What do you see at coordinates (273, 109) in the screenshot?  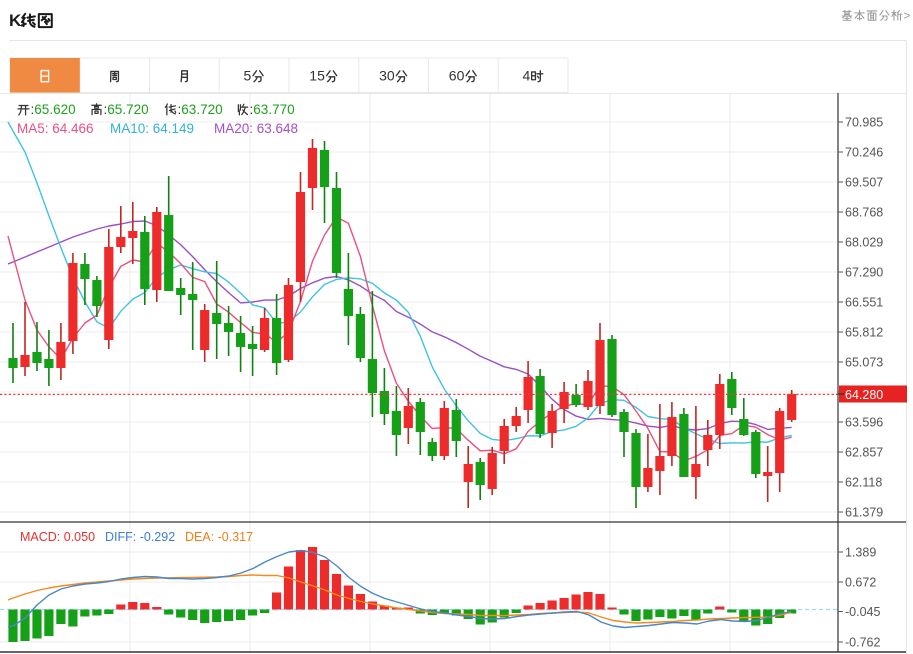 I see `svg-text: 63.770` at bounding box center [273, 109].